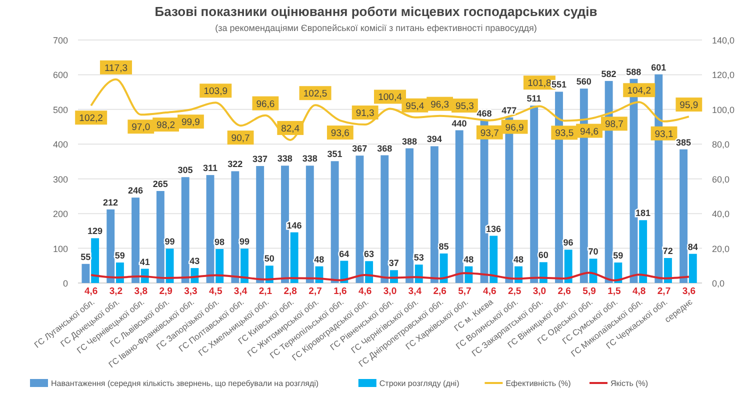  I want to click on data-label: 93,5, so click(564, 134).